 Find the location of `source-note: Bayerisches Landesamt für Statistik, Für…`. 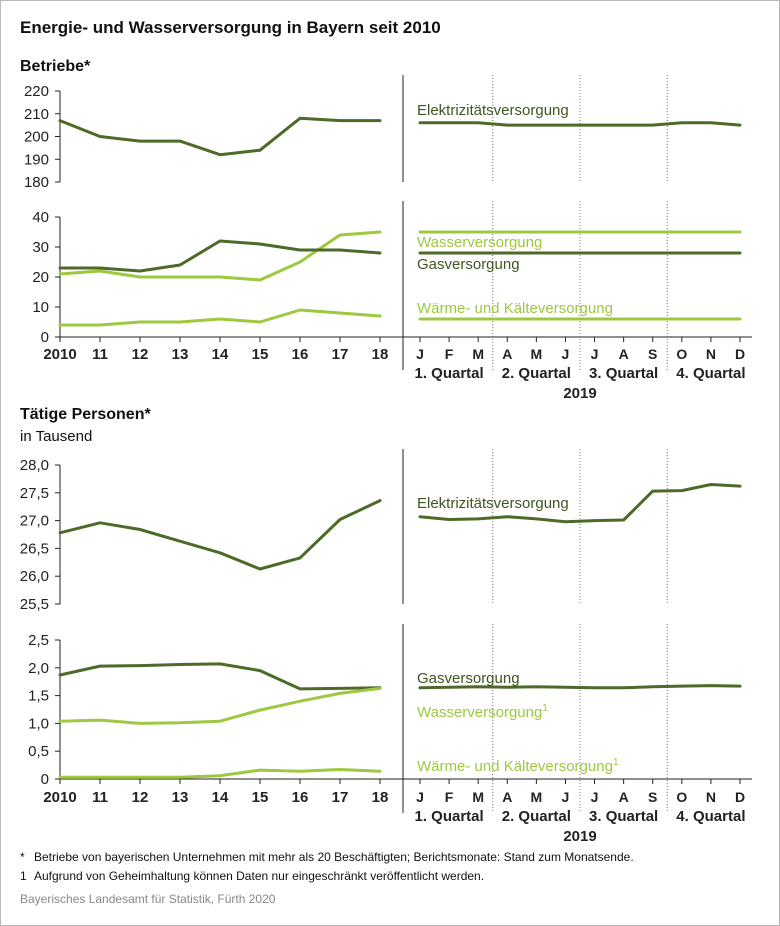

source-note: Bayerisches Landesamt für Statistik, Für… is located at coordinates (148, 899).